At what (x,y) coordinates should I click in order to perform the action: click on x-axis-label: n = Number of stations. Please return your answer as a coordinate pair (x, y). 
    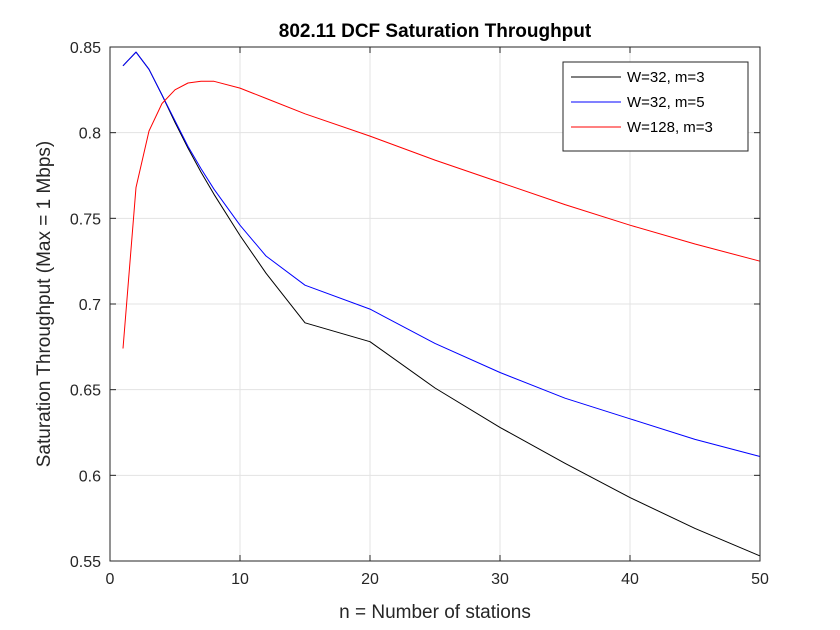
    Looking at the image, I should click on (435, 612).